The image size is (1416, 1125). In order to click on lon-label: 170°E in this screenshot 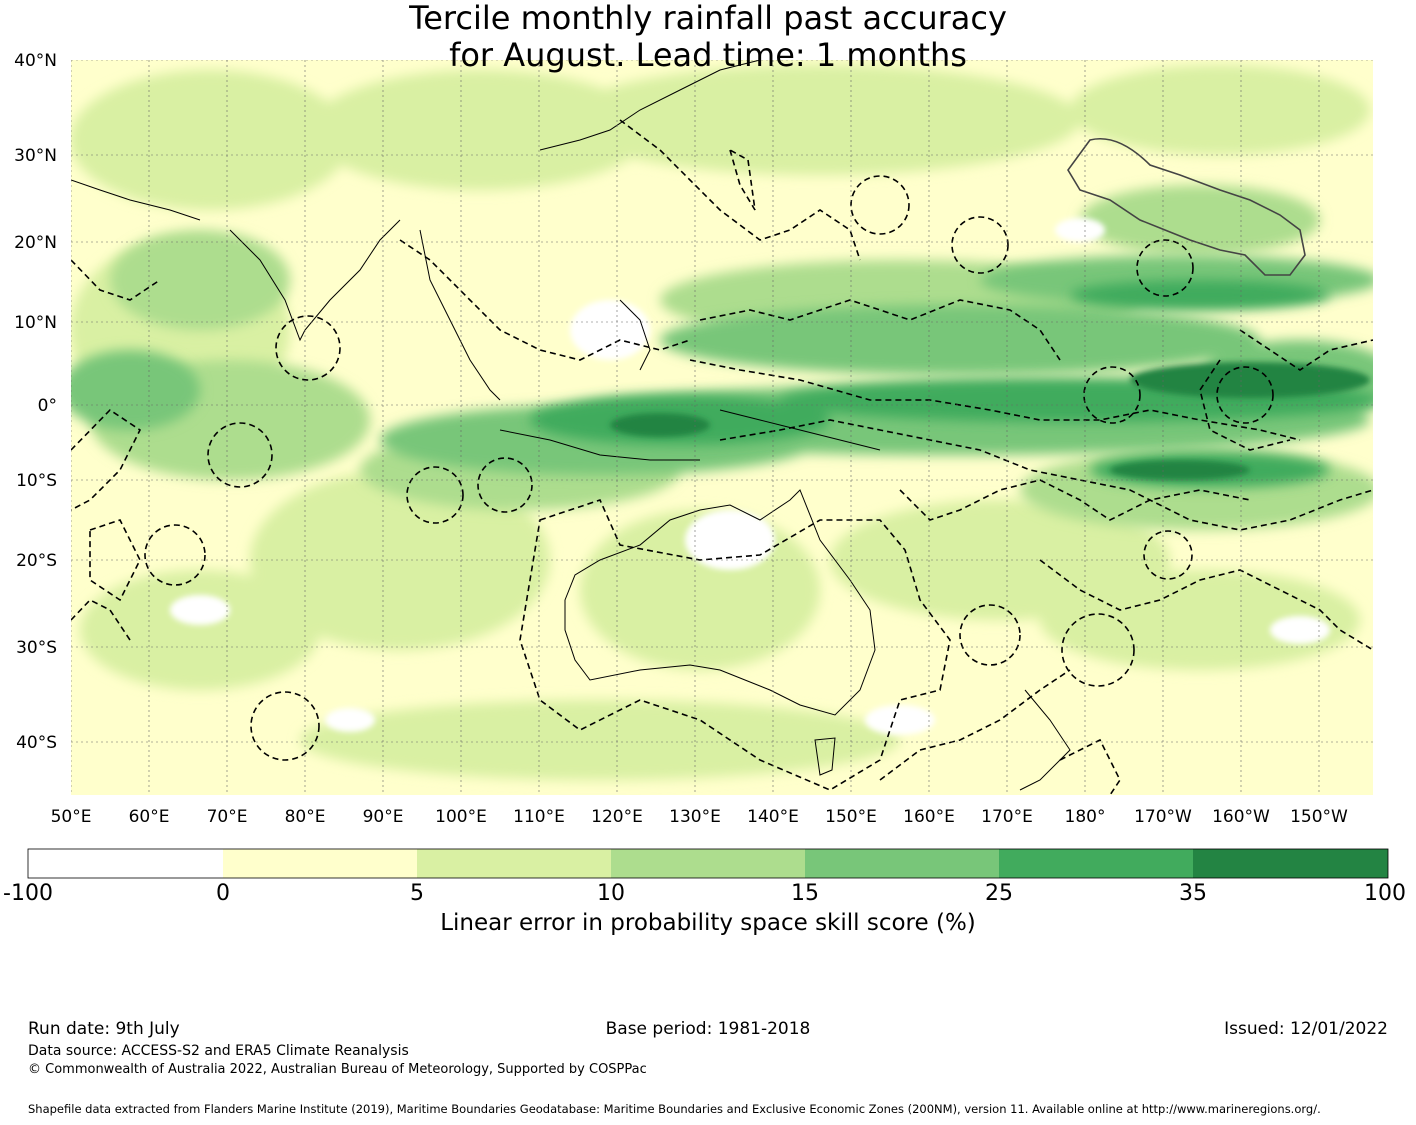, I will do `click(1007, 817)`.